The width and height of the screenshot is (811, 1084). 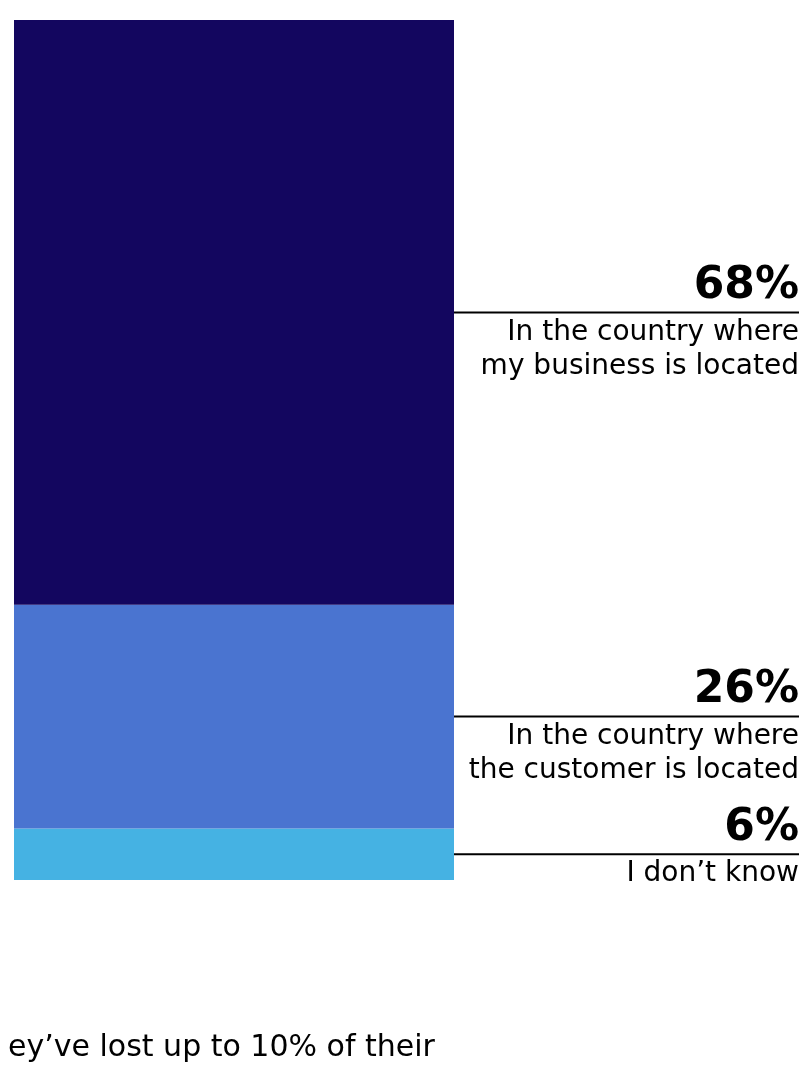 I want to click on series-label: In the country where my business is located, so click(x=639, y=347).